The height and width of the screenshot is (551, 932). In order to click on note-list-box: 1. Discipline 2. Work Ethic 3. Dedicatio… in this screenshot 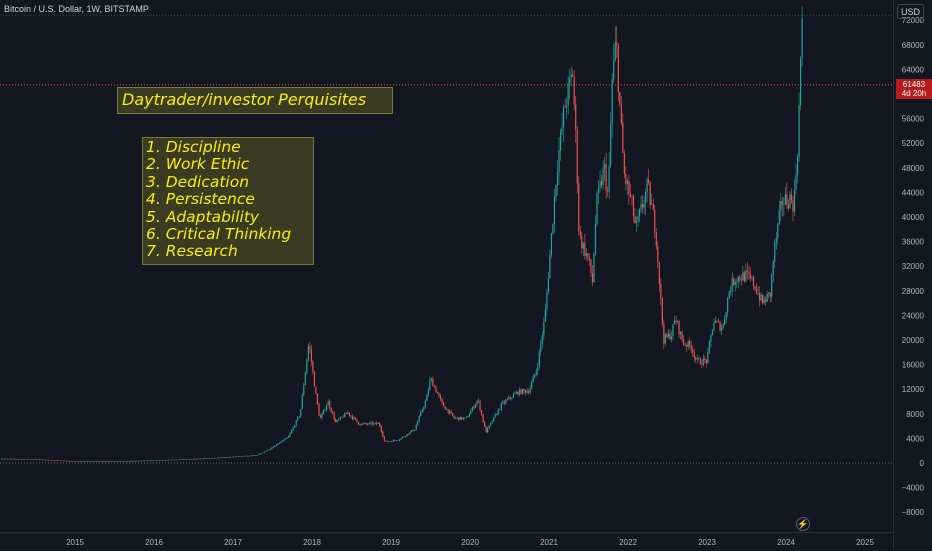, I will do `click(228, 201)`.